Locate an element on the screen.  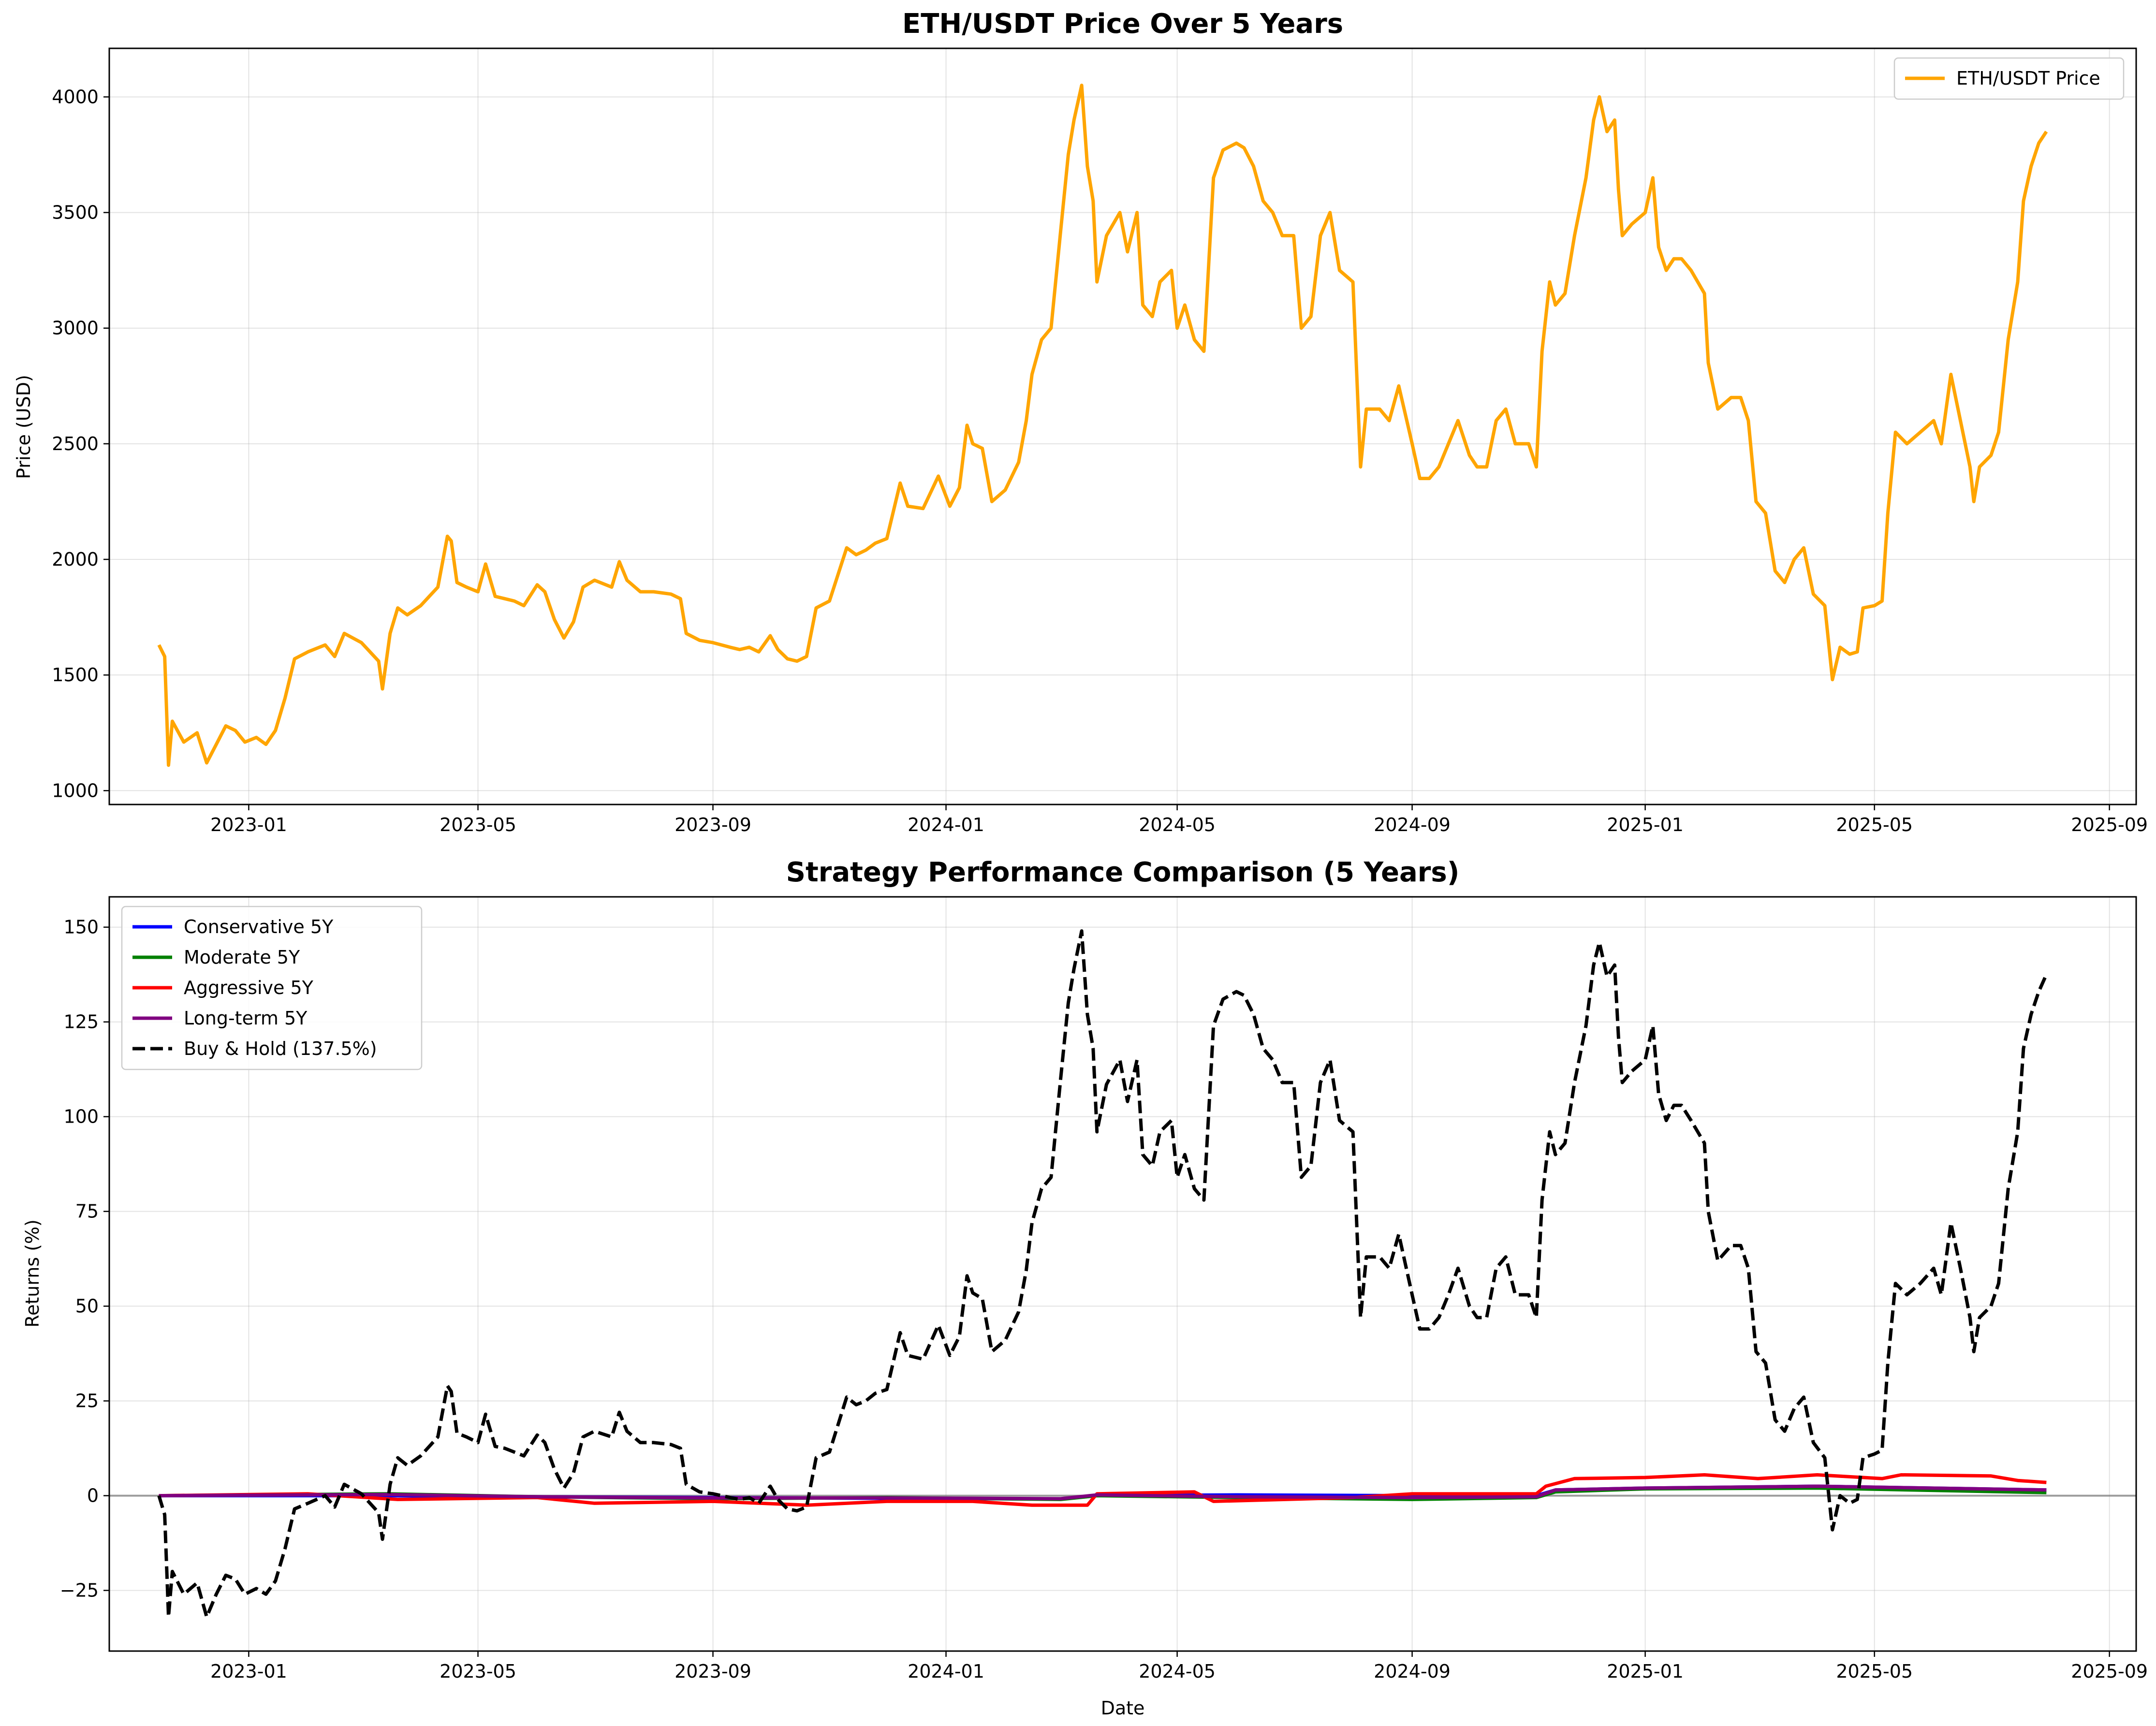
y-tick-label: 150 is located at coordinates (81, 927).